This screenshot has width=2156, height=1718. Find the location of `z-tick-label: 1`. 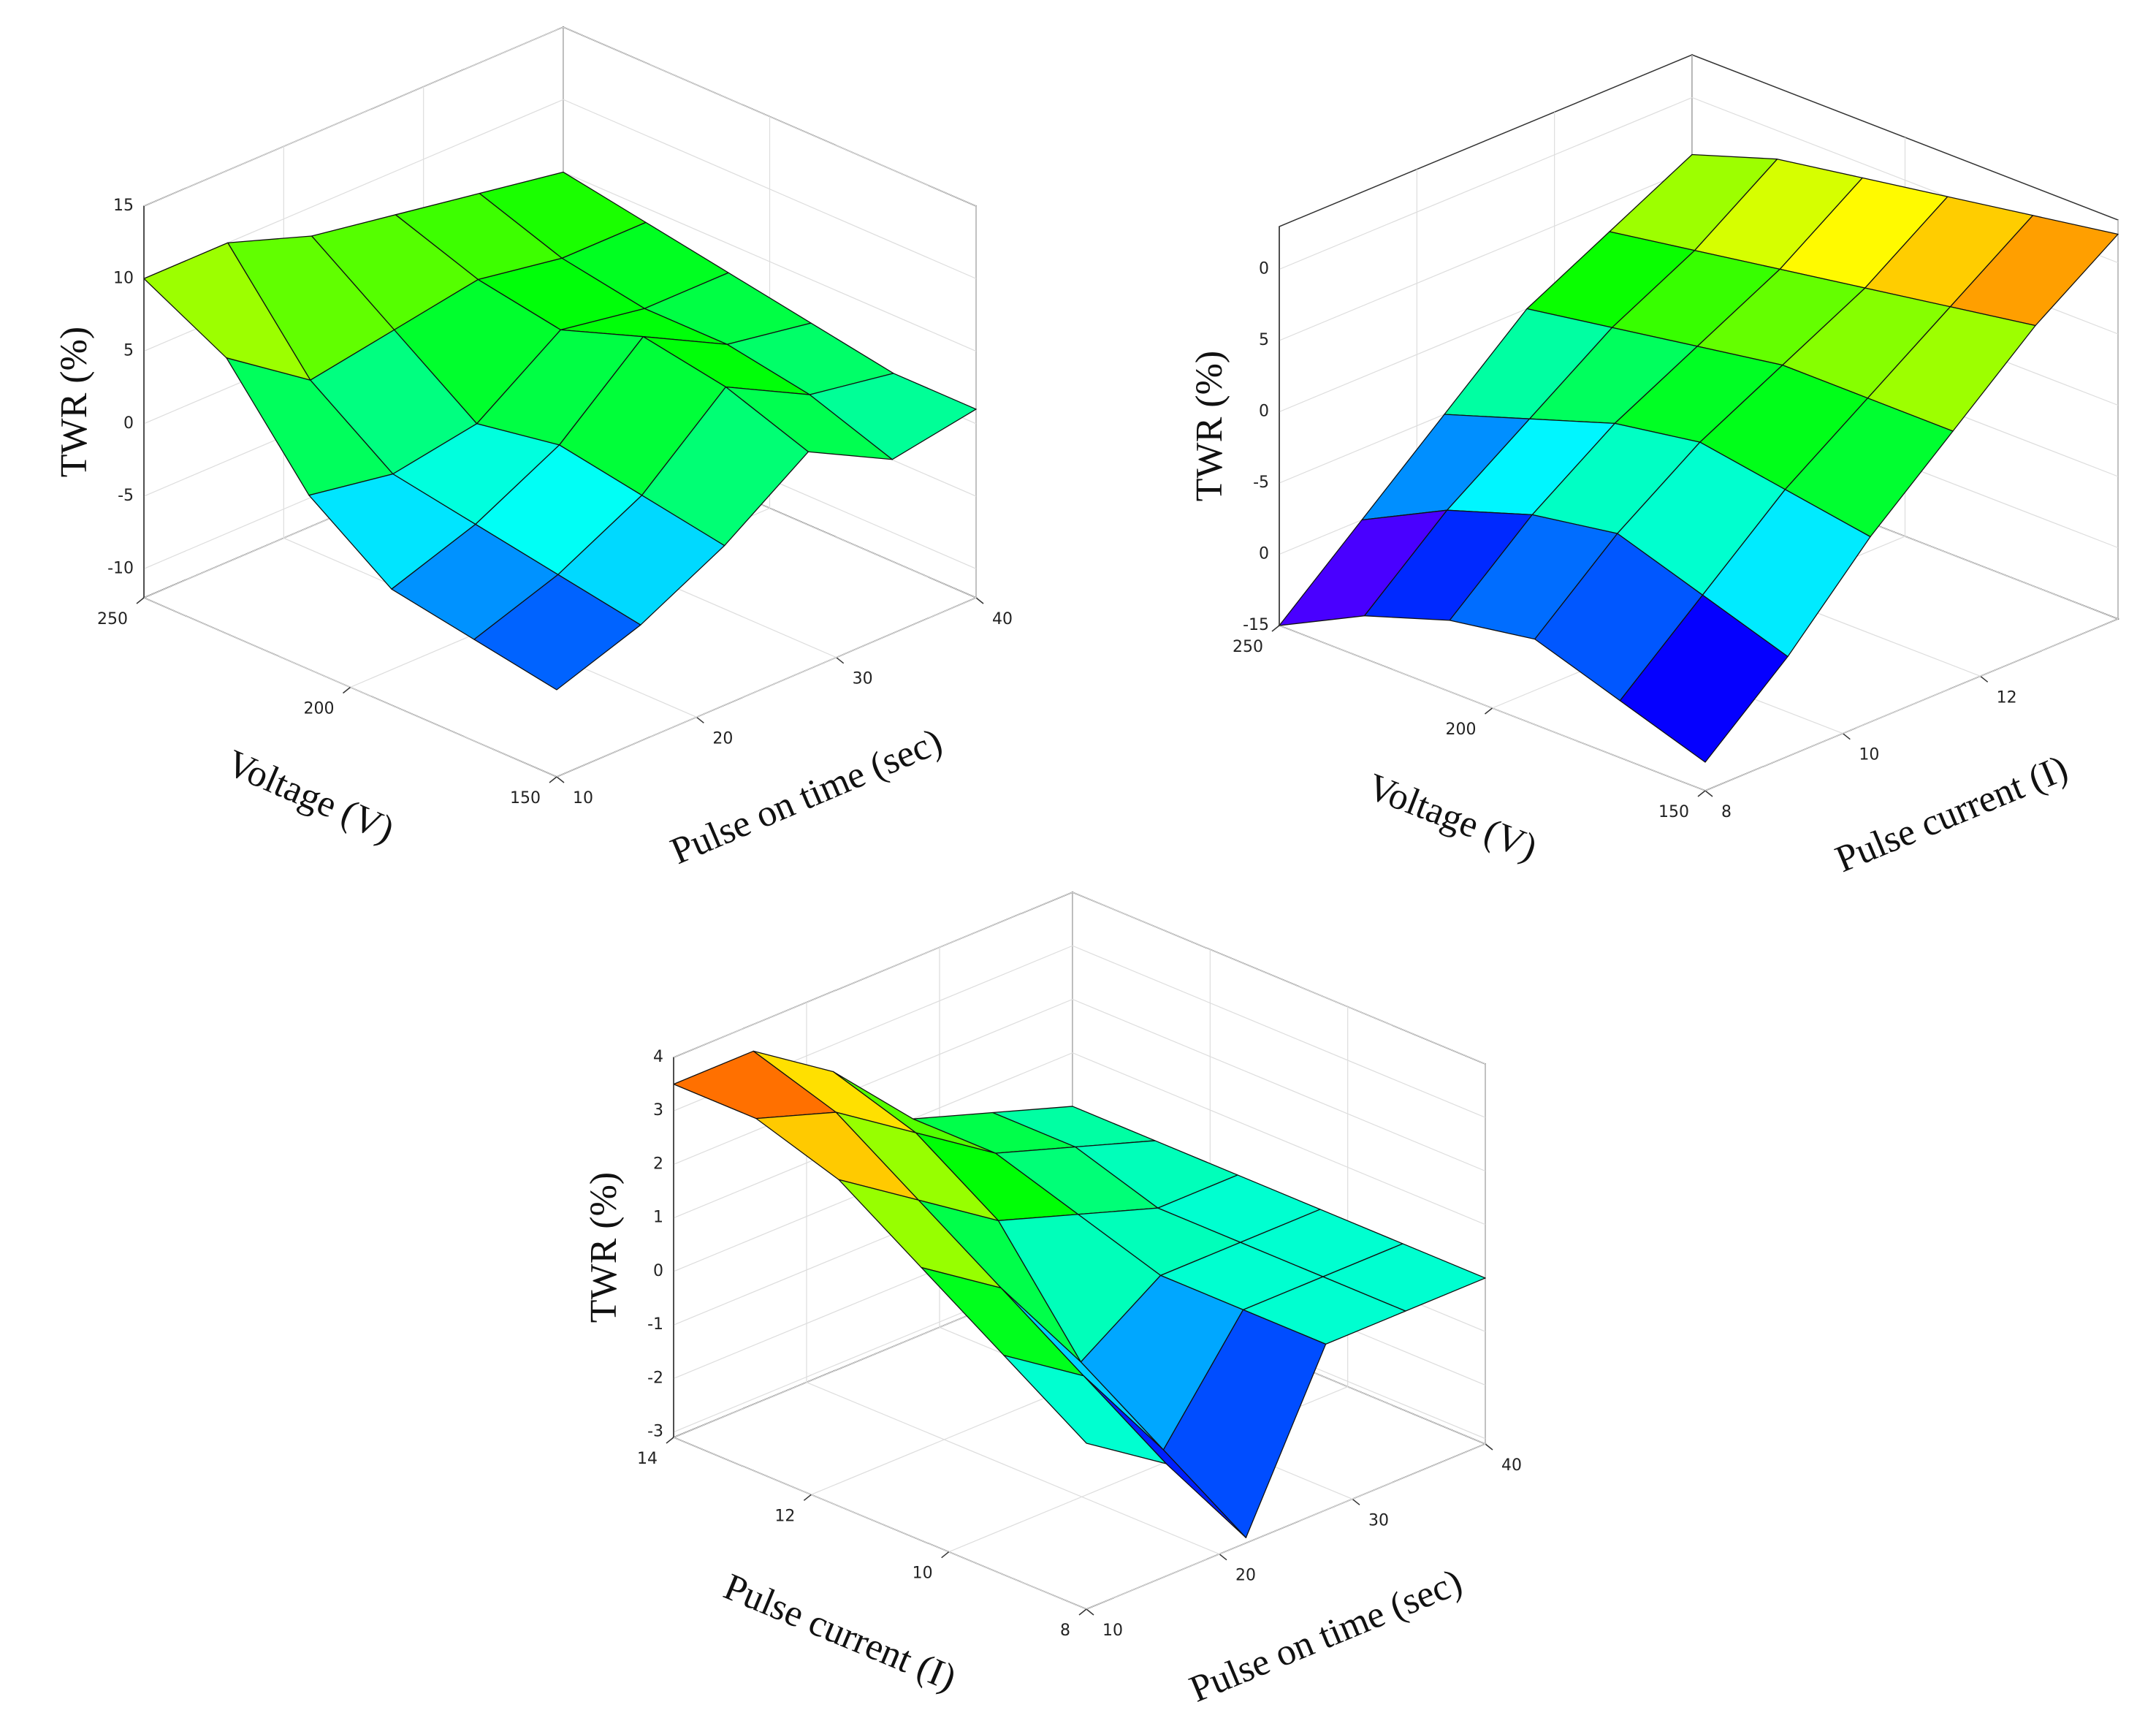

z-tick-label: 1 is located at coordinates (658, 1218).